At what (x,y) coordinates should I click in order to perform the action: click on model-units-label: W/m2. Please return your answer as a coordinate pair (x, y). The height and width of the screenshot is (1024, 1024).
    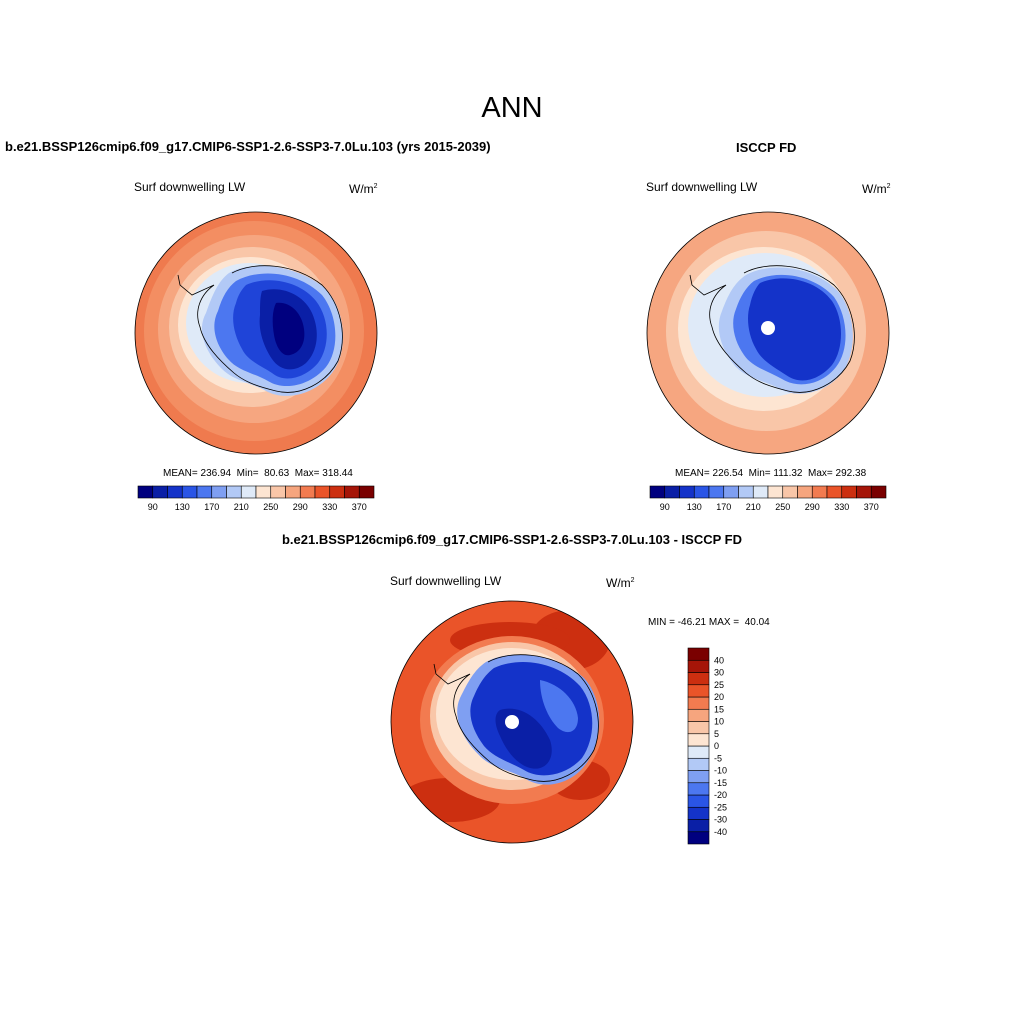
    Looking at the image, I should click on (363, 189).